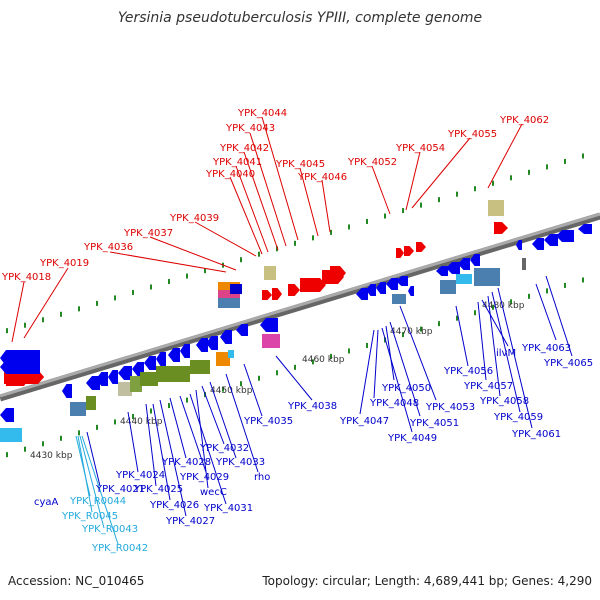  What do you see at coordinates (46, 502) in the screenshot?
I see `gene-label: cyaA` at bounding box center [46, 502].